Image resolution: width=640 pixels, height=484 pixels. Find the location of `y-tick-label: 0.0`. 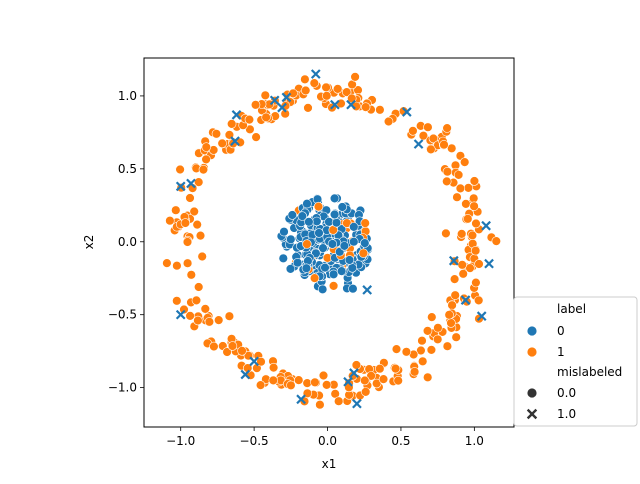

y-tick-label: 0.0 is located at coordinates (127, 242).